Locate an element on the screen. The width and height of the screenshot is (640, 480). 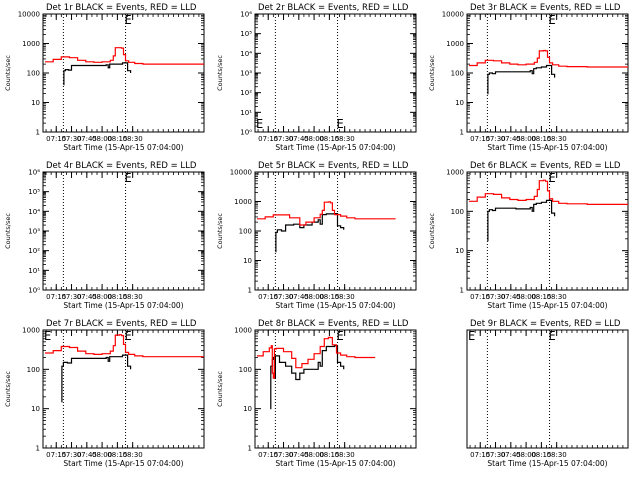
y-tick-label: 10⁴ is located at coordinates (246, 54).